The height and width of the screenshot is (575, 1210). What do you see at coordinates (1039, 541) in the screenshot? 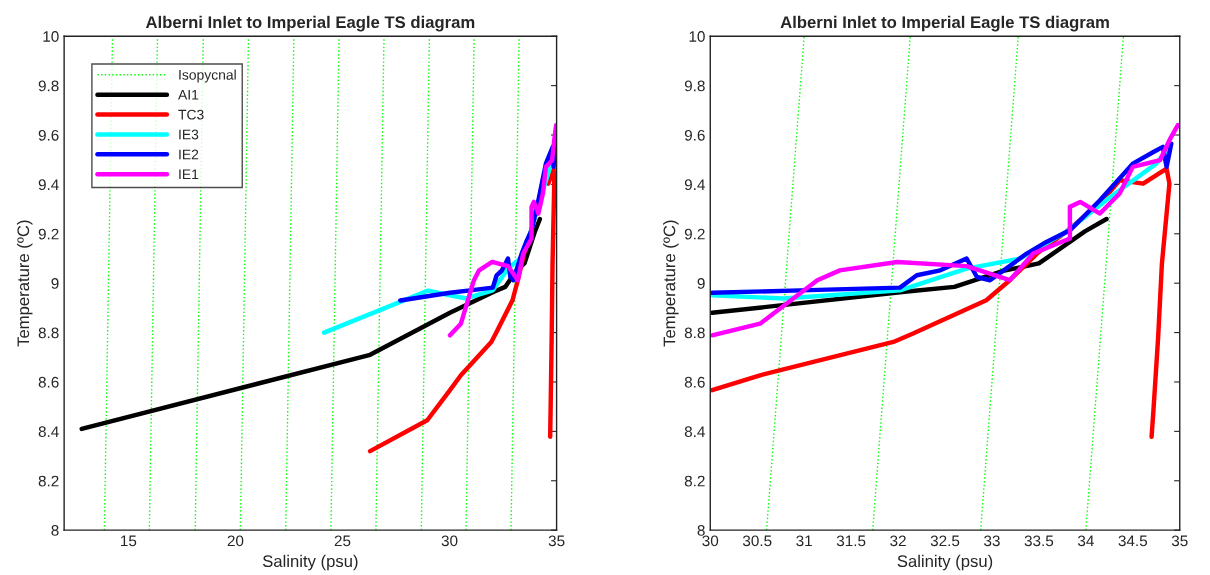
I see `x-tick-label: 33.5` at bounding box center [1039, 541].